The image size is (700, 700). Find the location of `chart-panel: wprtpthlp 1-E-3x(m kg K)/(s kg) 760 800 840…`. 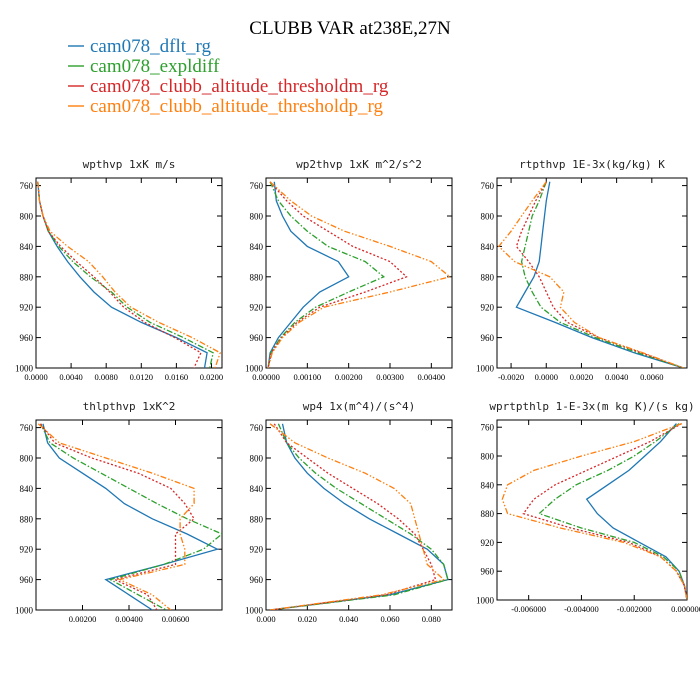

chart-panel: wprtpthlp 1-E-3x(m kg K)/(s kg) 760 800 840… is located at coordinates (588, 507).